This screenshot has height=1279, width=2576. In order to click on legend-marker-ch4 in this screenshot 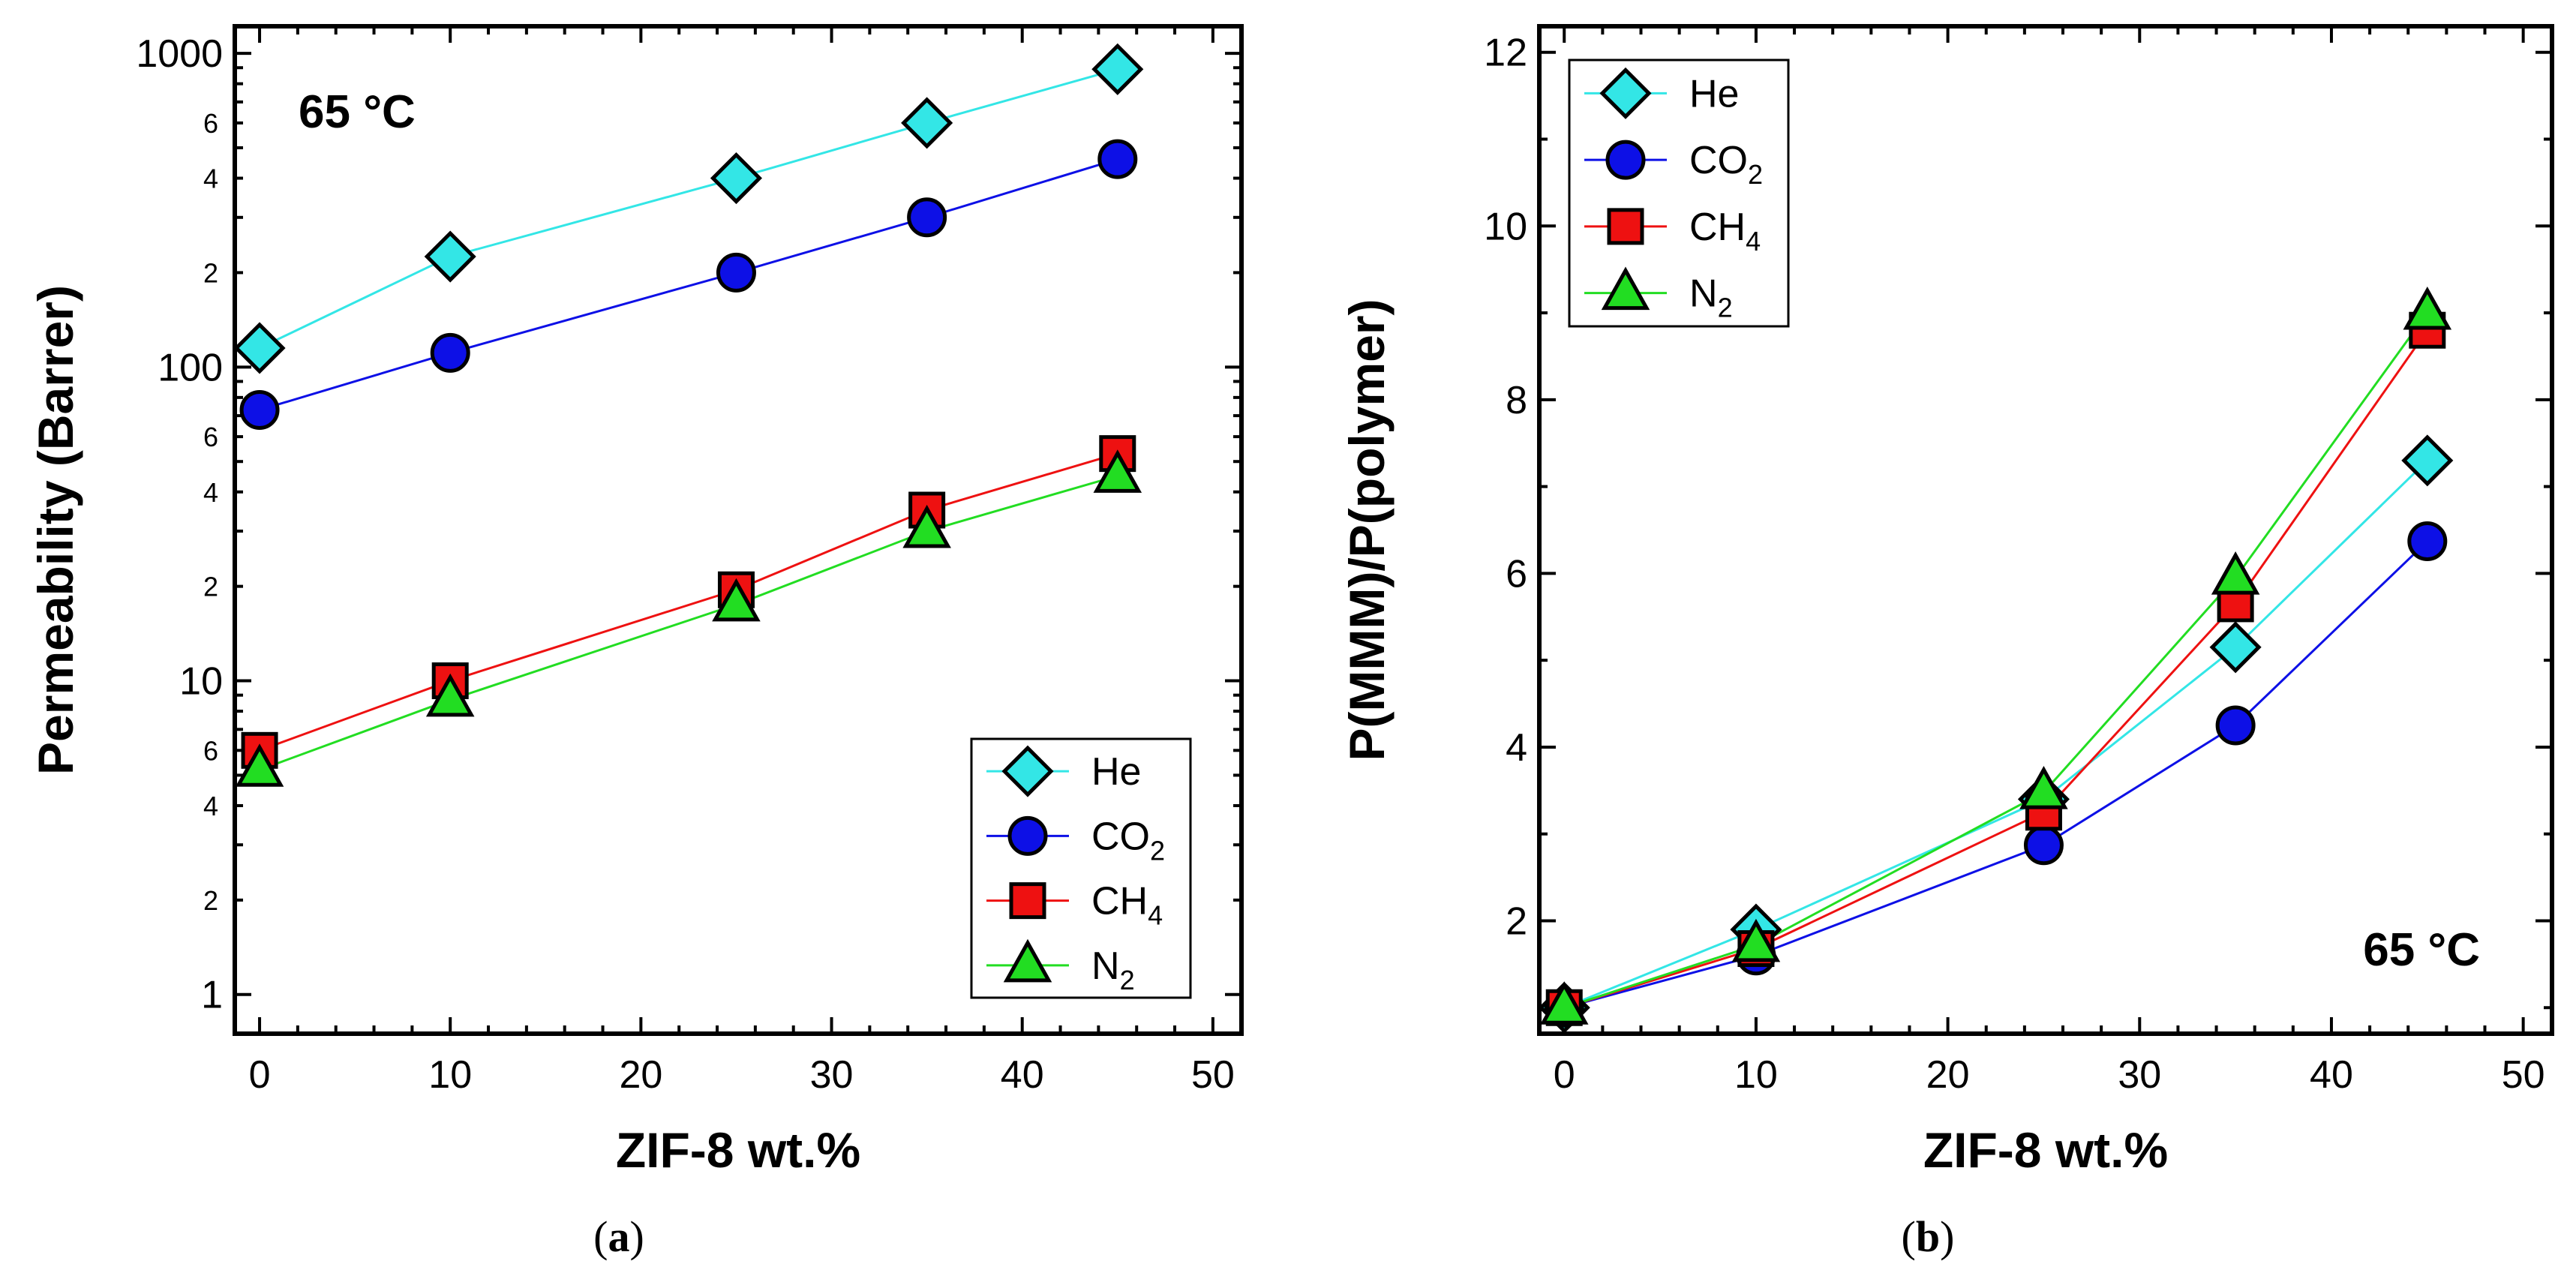, I will do `click(1027, 901)`.